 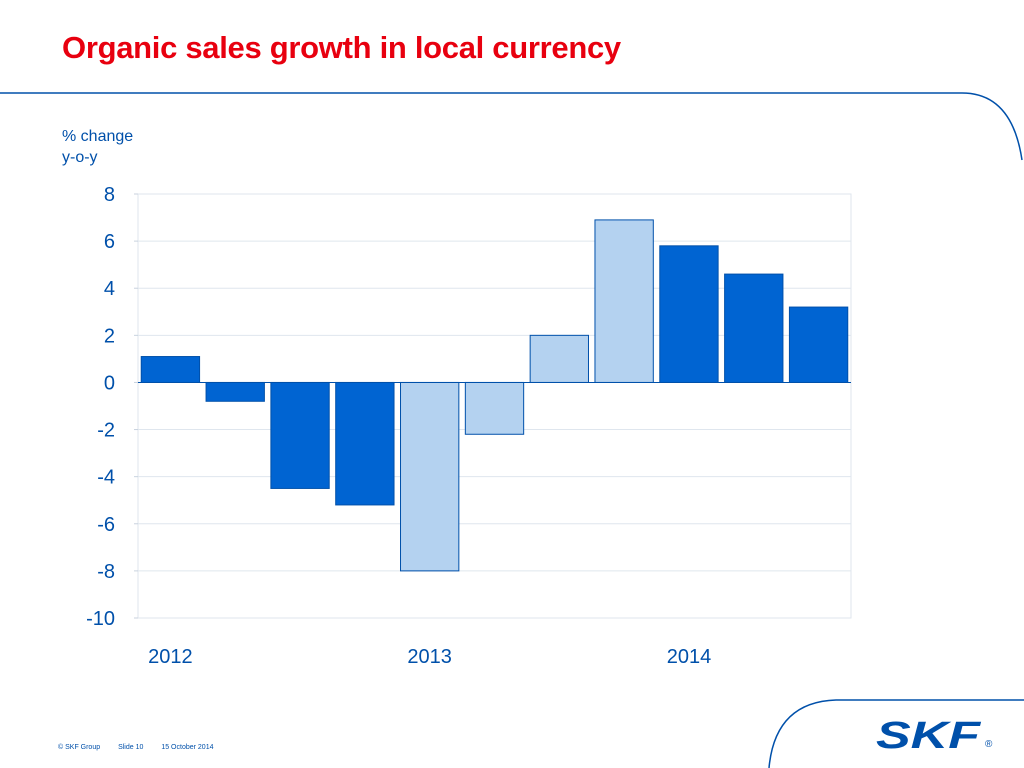 I want to click on slide-title: Organic sales growth in local currency, so click(x=341, y=47).